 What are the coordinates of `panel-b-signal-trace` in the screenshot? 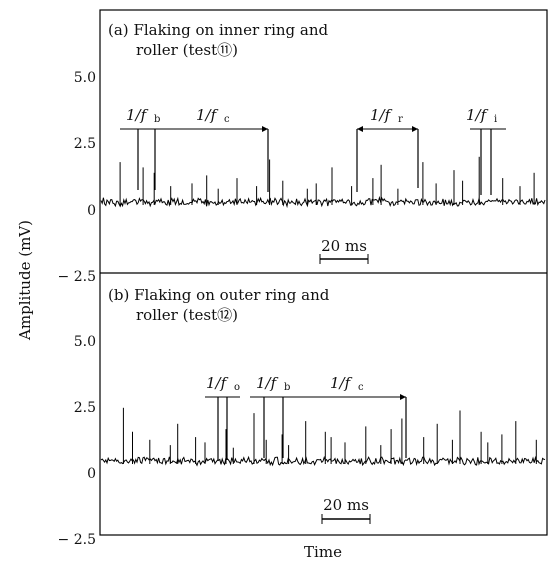 It's located at (323, 461).